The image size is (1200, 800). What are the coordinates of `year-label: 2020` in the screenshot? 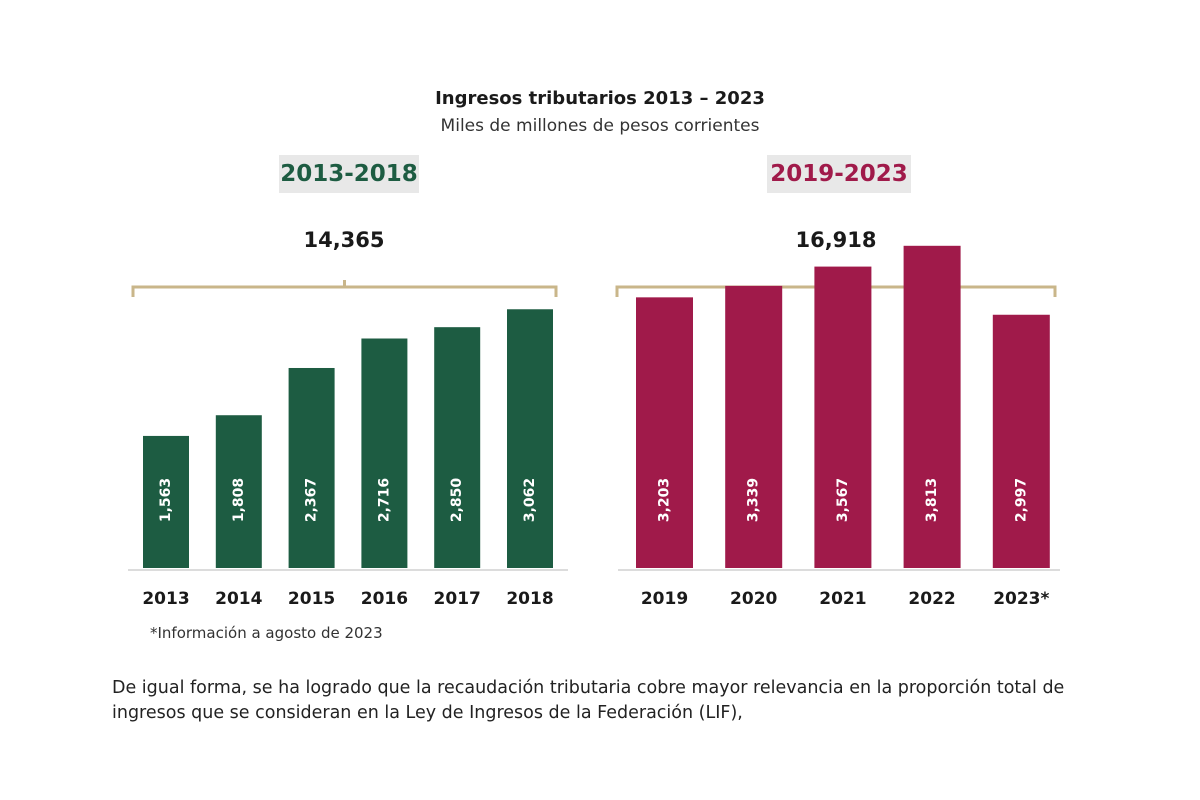 It's located at (753, 599).